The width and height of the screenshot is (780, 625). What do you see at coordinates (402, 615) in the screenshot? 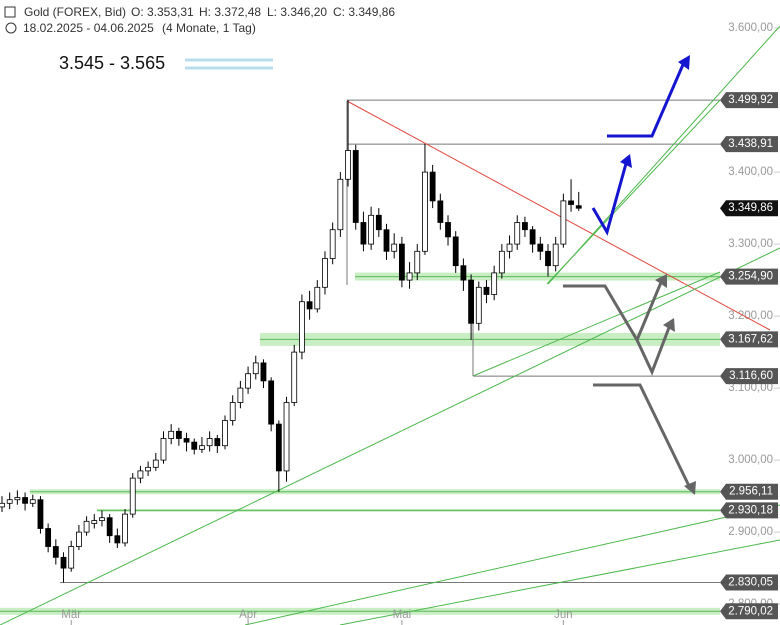
I see `x-tick-label: Mai` at bounding box center [402, 615].